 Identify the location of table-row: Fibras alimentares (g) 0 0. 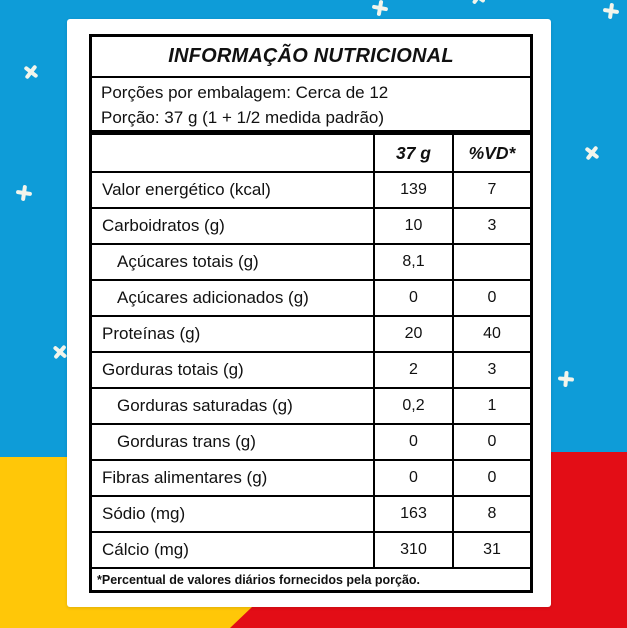
(311, 479).